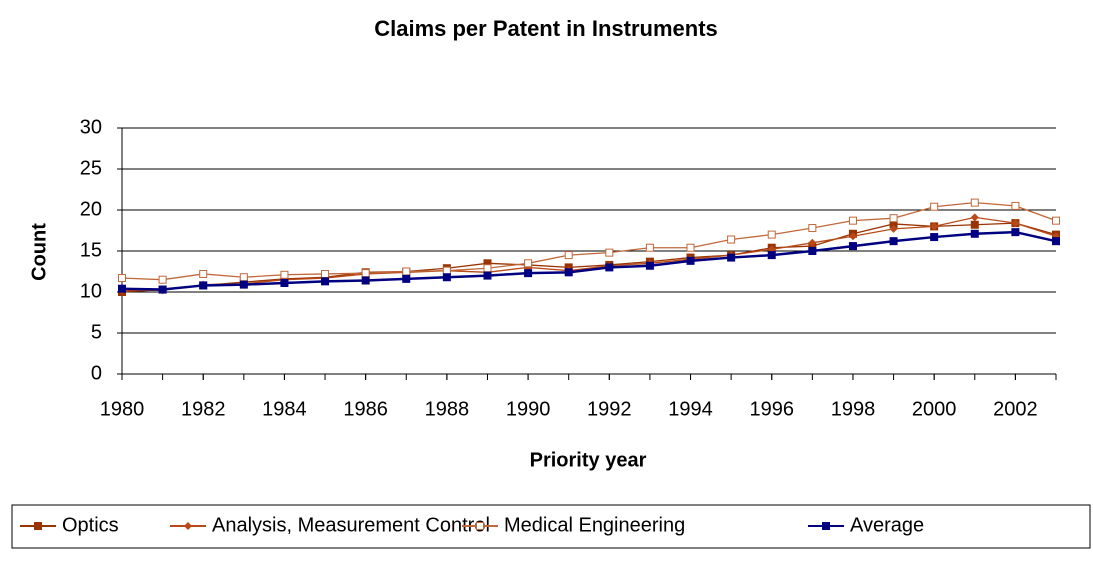 The image size is (1093, 564). I want to click on x-tick-label: 1998, so click(853, 409).